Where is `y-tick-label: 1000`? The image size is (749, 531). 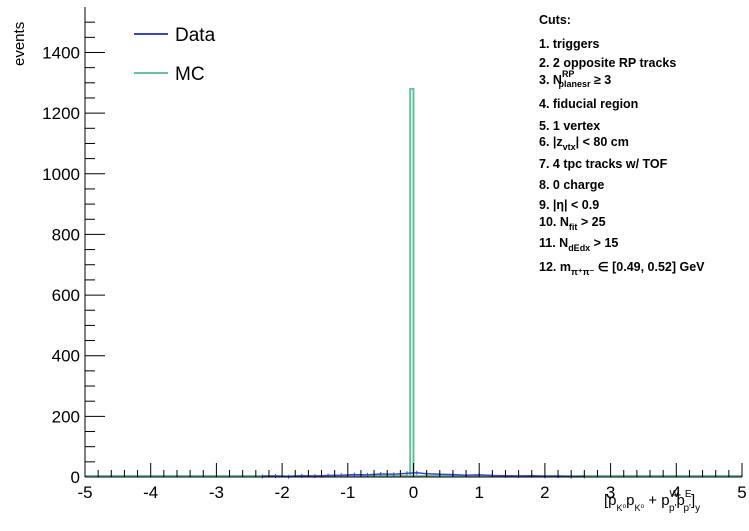 y-tick-label: 1000 is located at coordinates (61, 174).